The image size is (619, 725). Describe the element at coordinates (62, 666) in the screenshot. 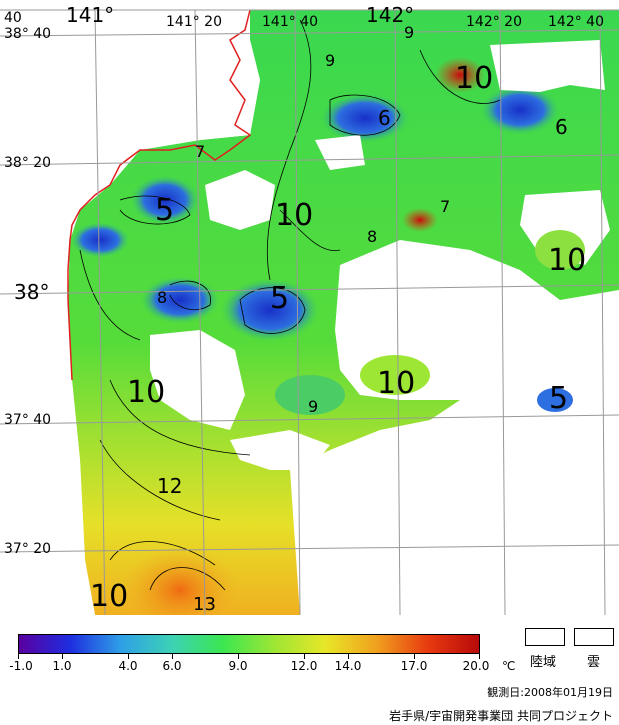

I see `colorbar-tick-label: 1.0` at that location.